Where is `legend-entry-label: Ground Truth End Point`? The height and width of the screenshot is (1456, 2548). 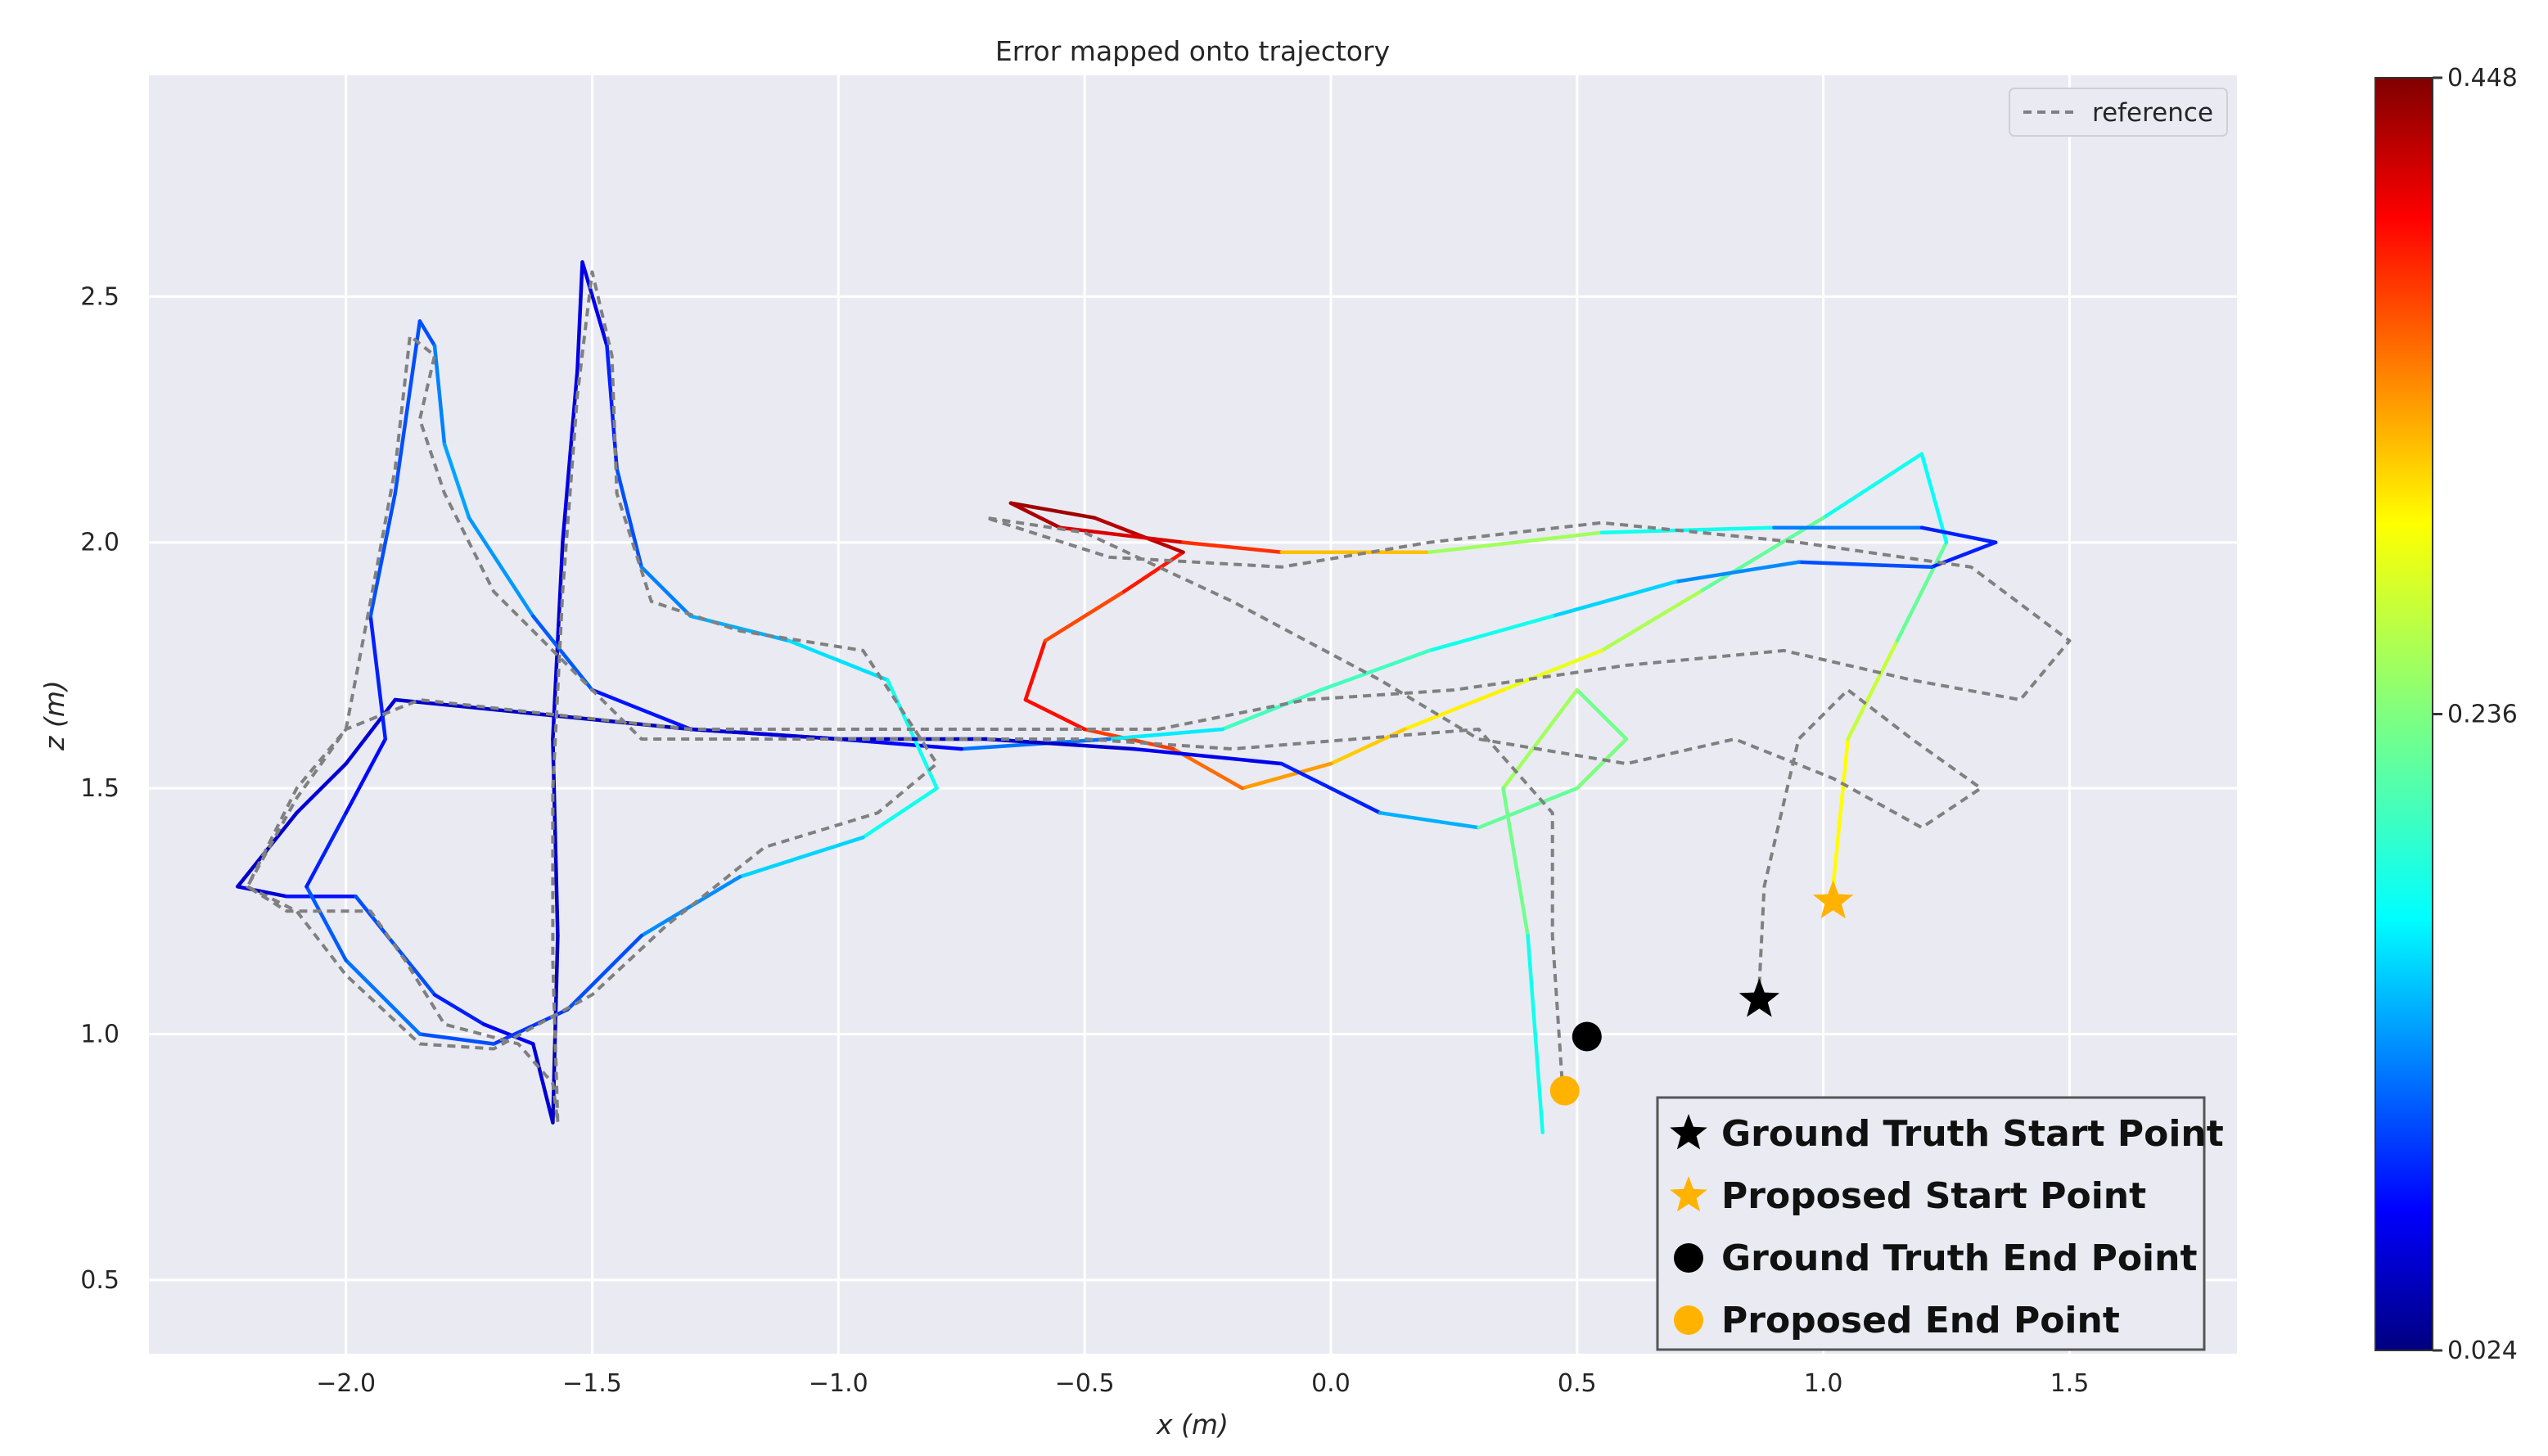 legend-entry-label: Ground Truth End Point is located at coordinates (1960, 1258).